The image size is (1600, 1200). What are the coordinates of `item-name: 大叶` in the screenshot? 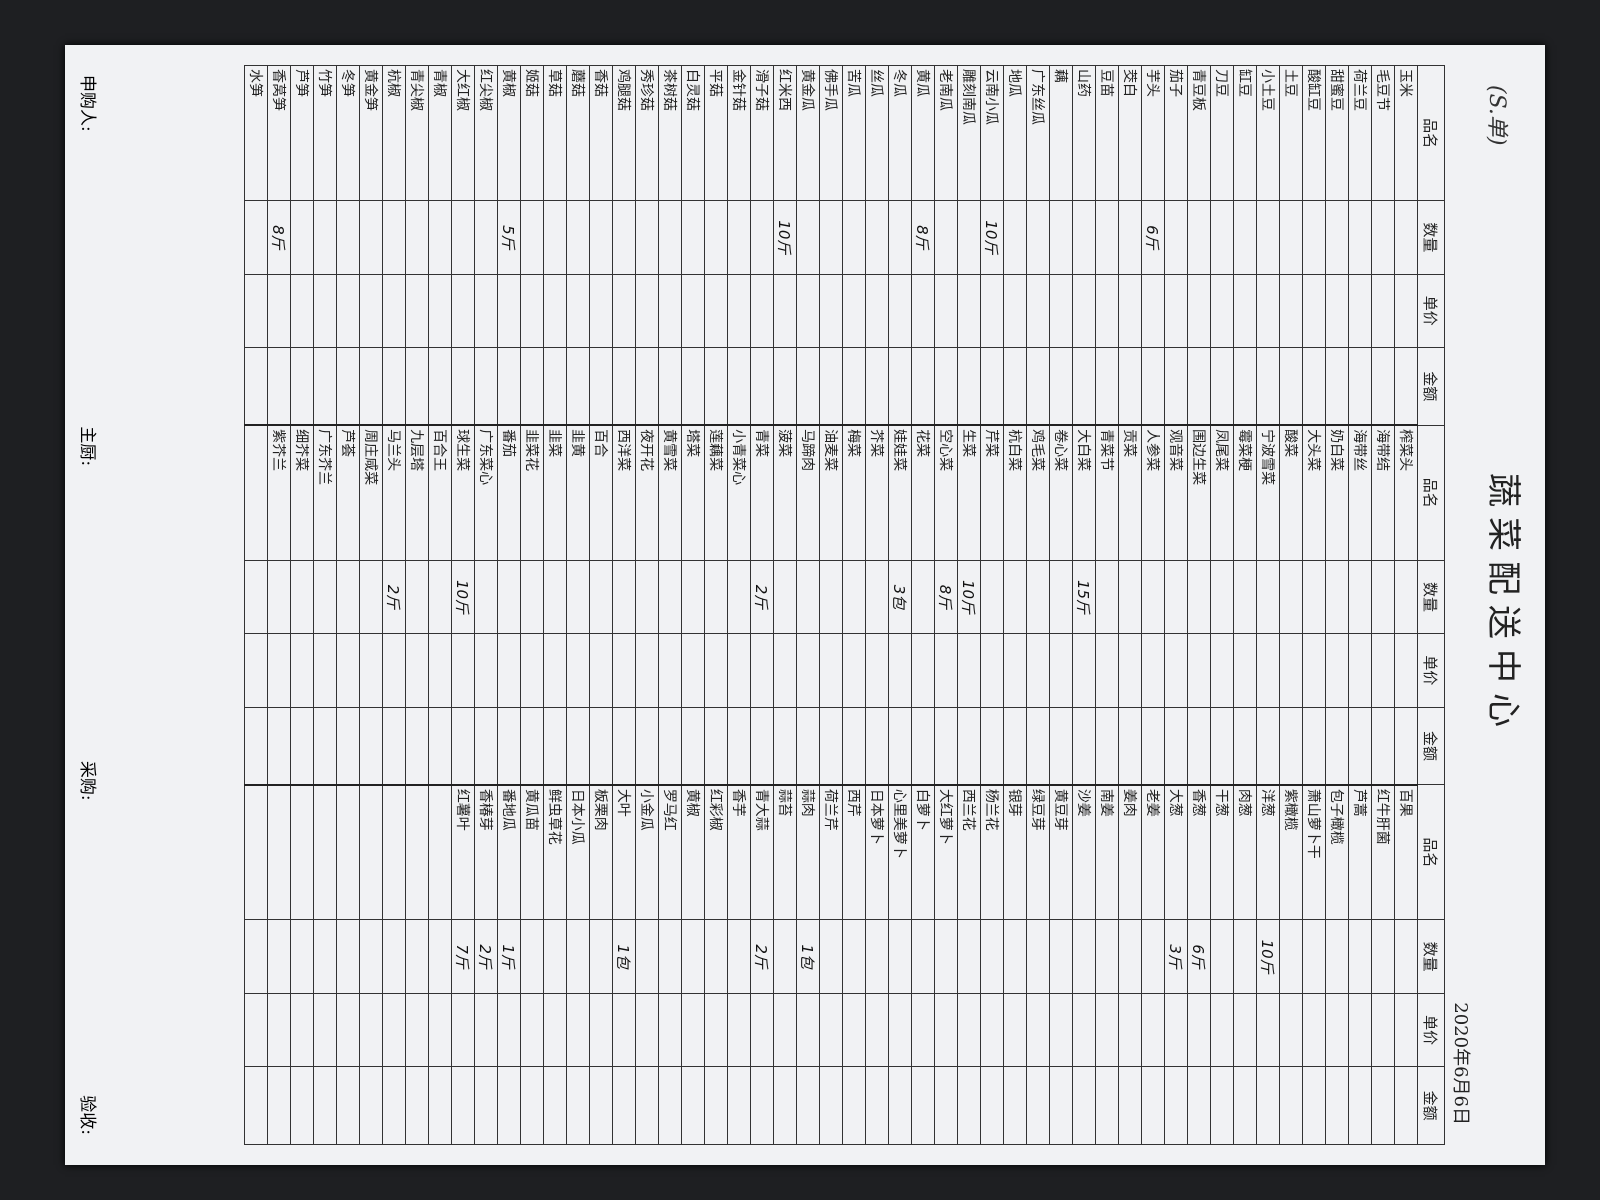 It's located at (624, 852).